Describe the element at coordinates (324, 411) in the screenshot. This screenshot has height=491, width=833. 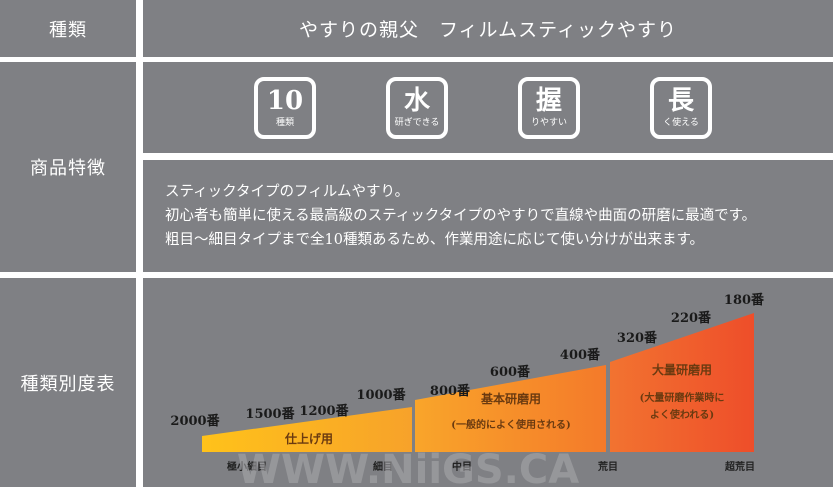
I see `grit-label: 1200番` at that location.